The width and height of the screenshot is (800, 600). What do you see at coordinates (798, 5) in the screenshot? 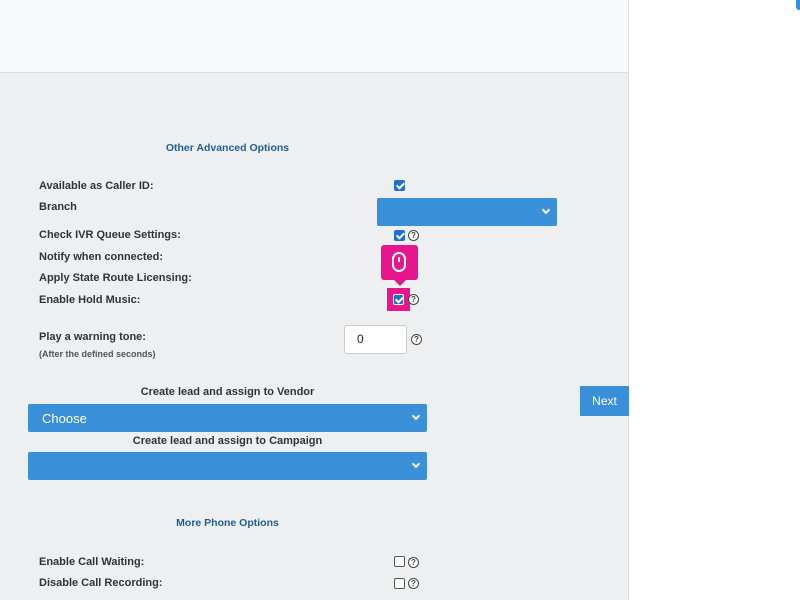
I see `corner-tab` at bounding box center [798, 5].